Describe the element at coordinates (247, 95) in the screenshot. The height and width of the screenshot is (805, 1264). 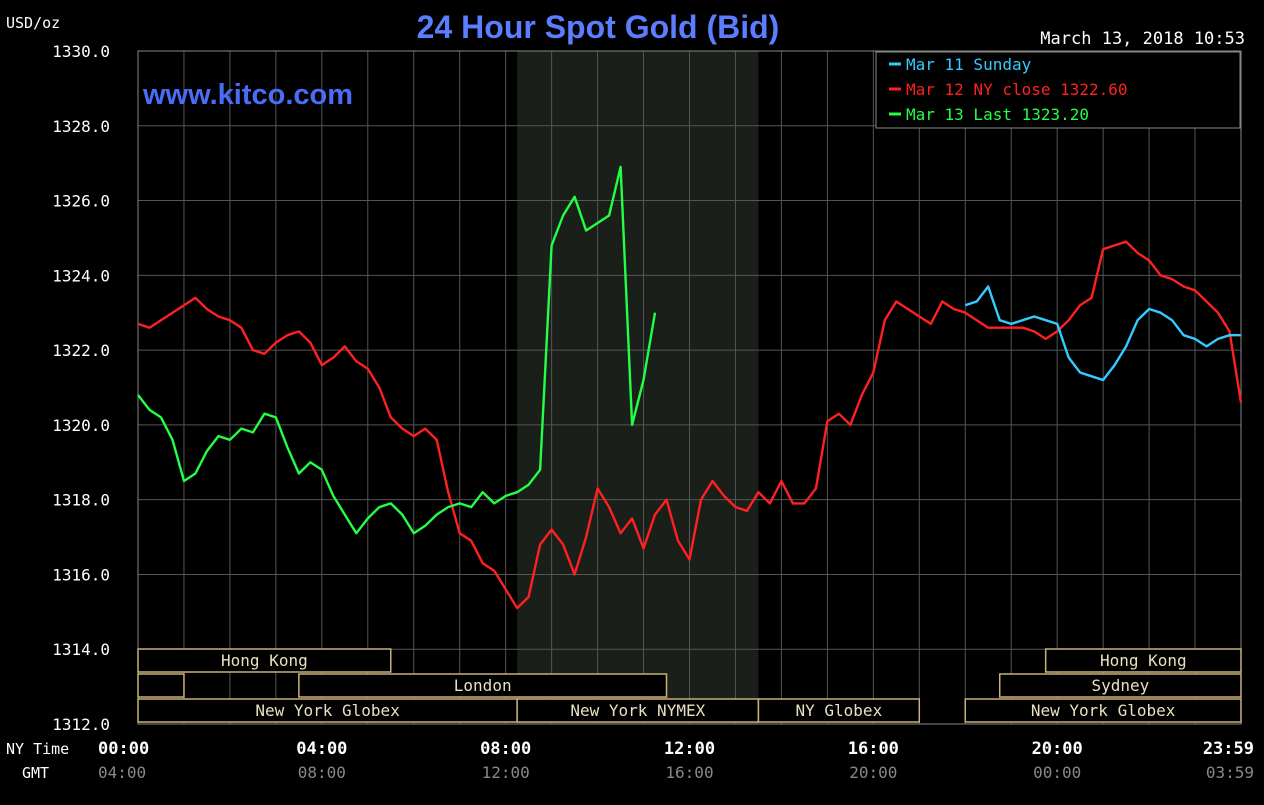
I see `watermark: www.kitco.com` at that location.